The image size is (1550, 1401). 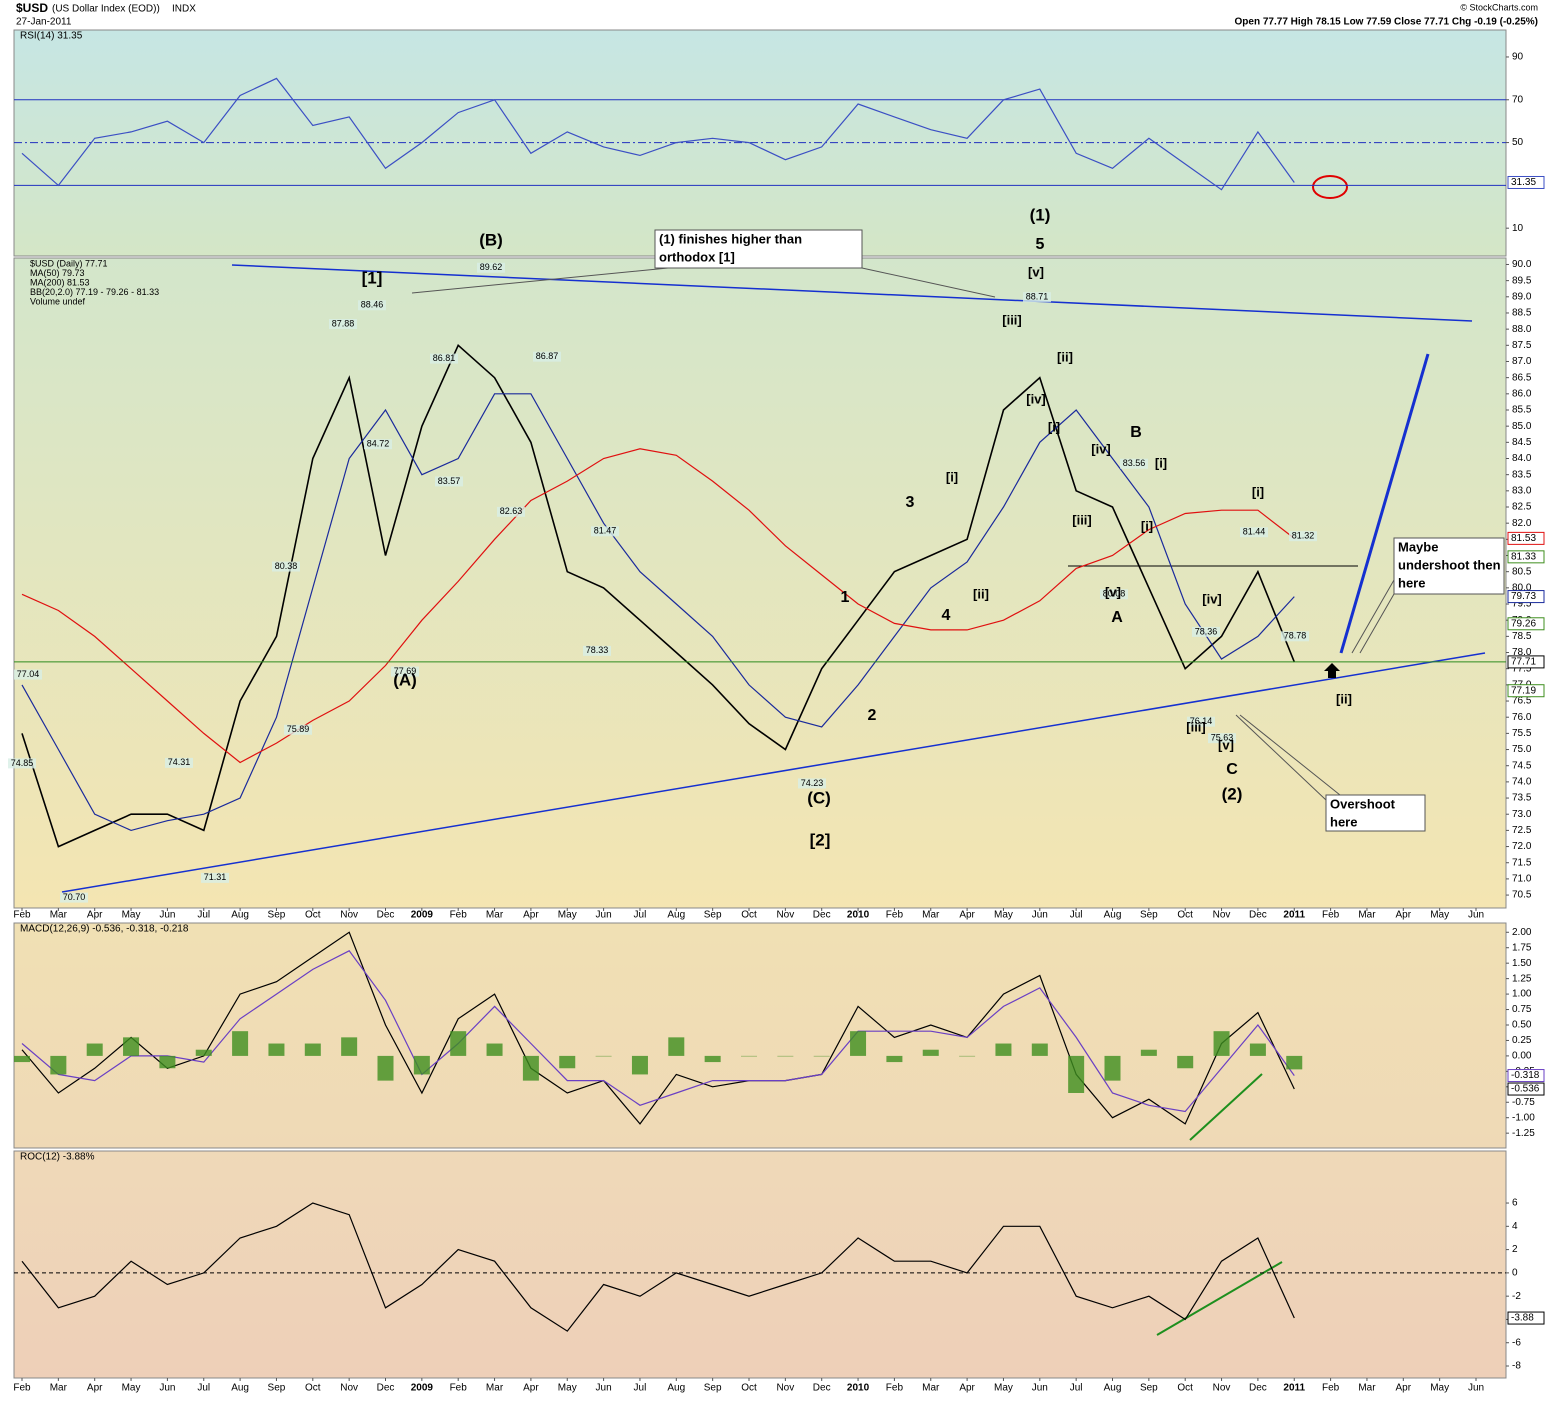 I want to click on y-tick-label: 73.5, so click(x=1522, y=798).